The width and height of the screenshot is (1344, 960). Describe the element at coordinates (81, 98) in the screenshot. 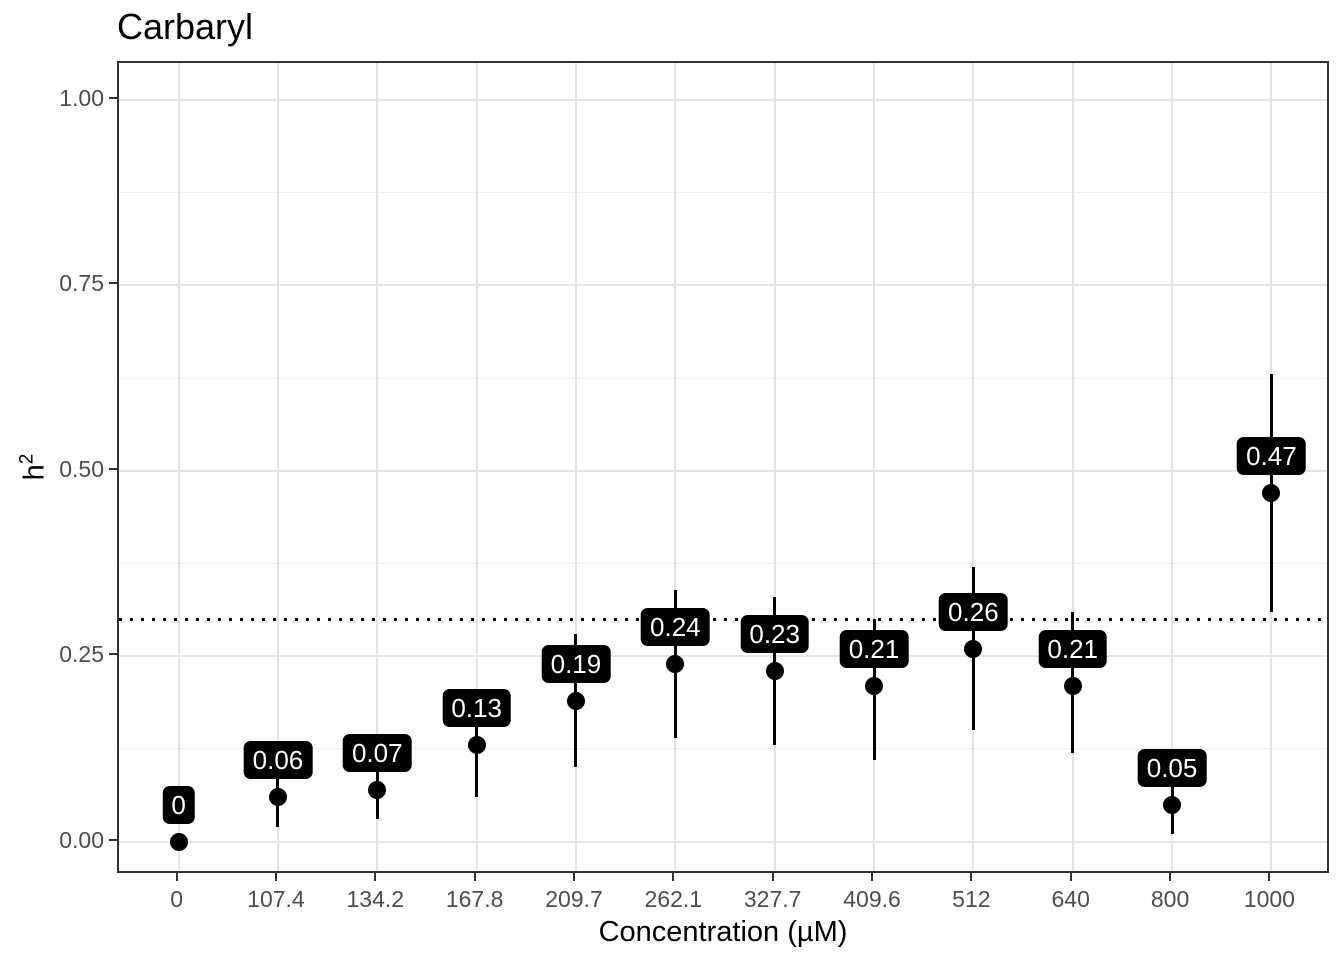

I see `y-tick-label: 1.00` at that location.